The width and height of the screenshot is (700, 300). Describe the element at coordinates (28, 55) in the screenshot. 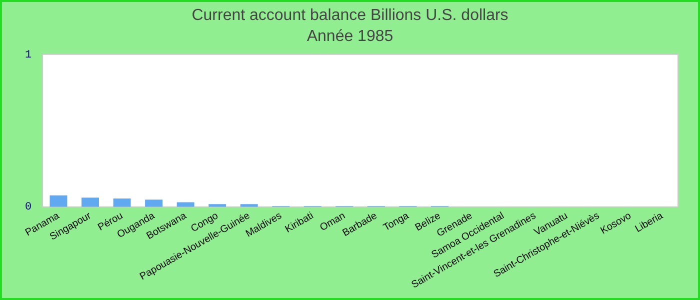

I see `y-tick-label: 1` at that location.